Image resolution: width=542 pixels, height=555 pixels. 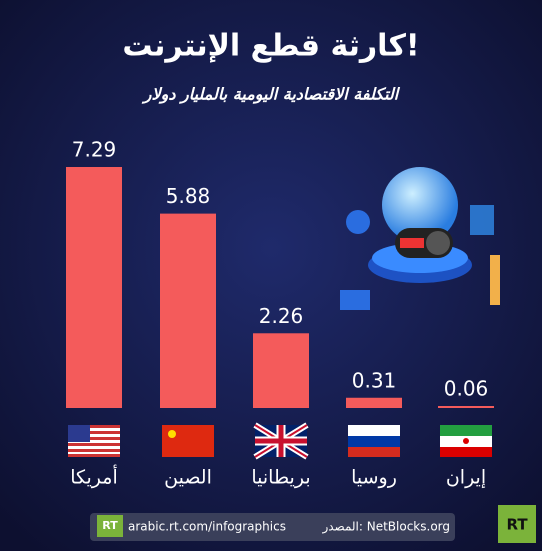 I want to click on category-label: أمريكا, so click(x=94, y=477).